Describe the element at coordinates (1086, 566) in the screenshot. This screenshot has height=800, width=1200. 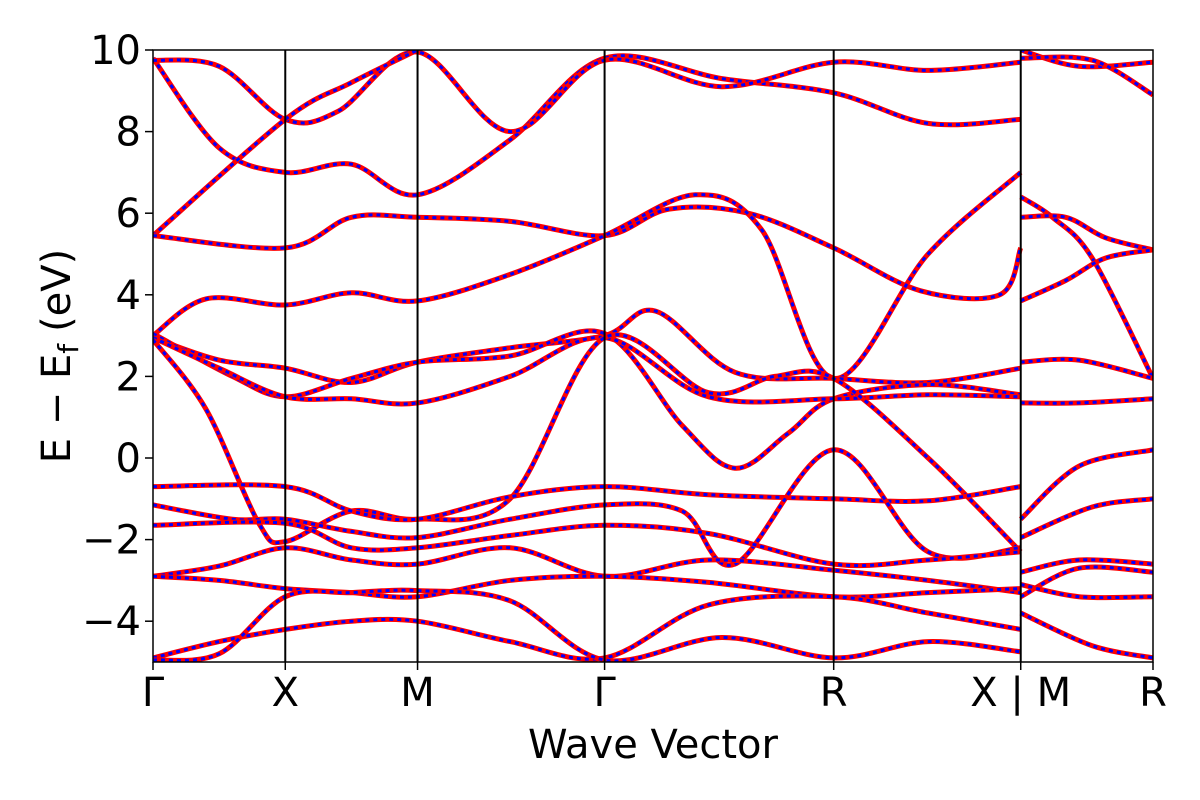
I see `band-25-blue` at that location.